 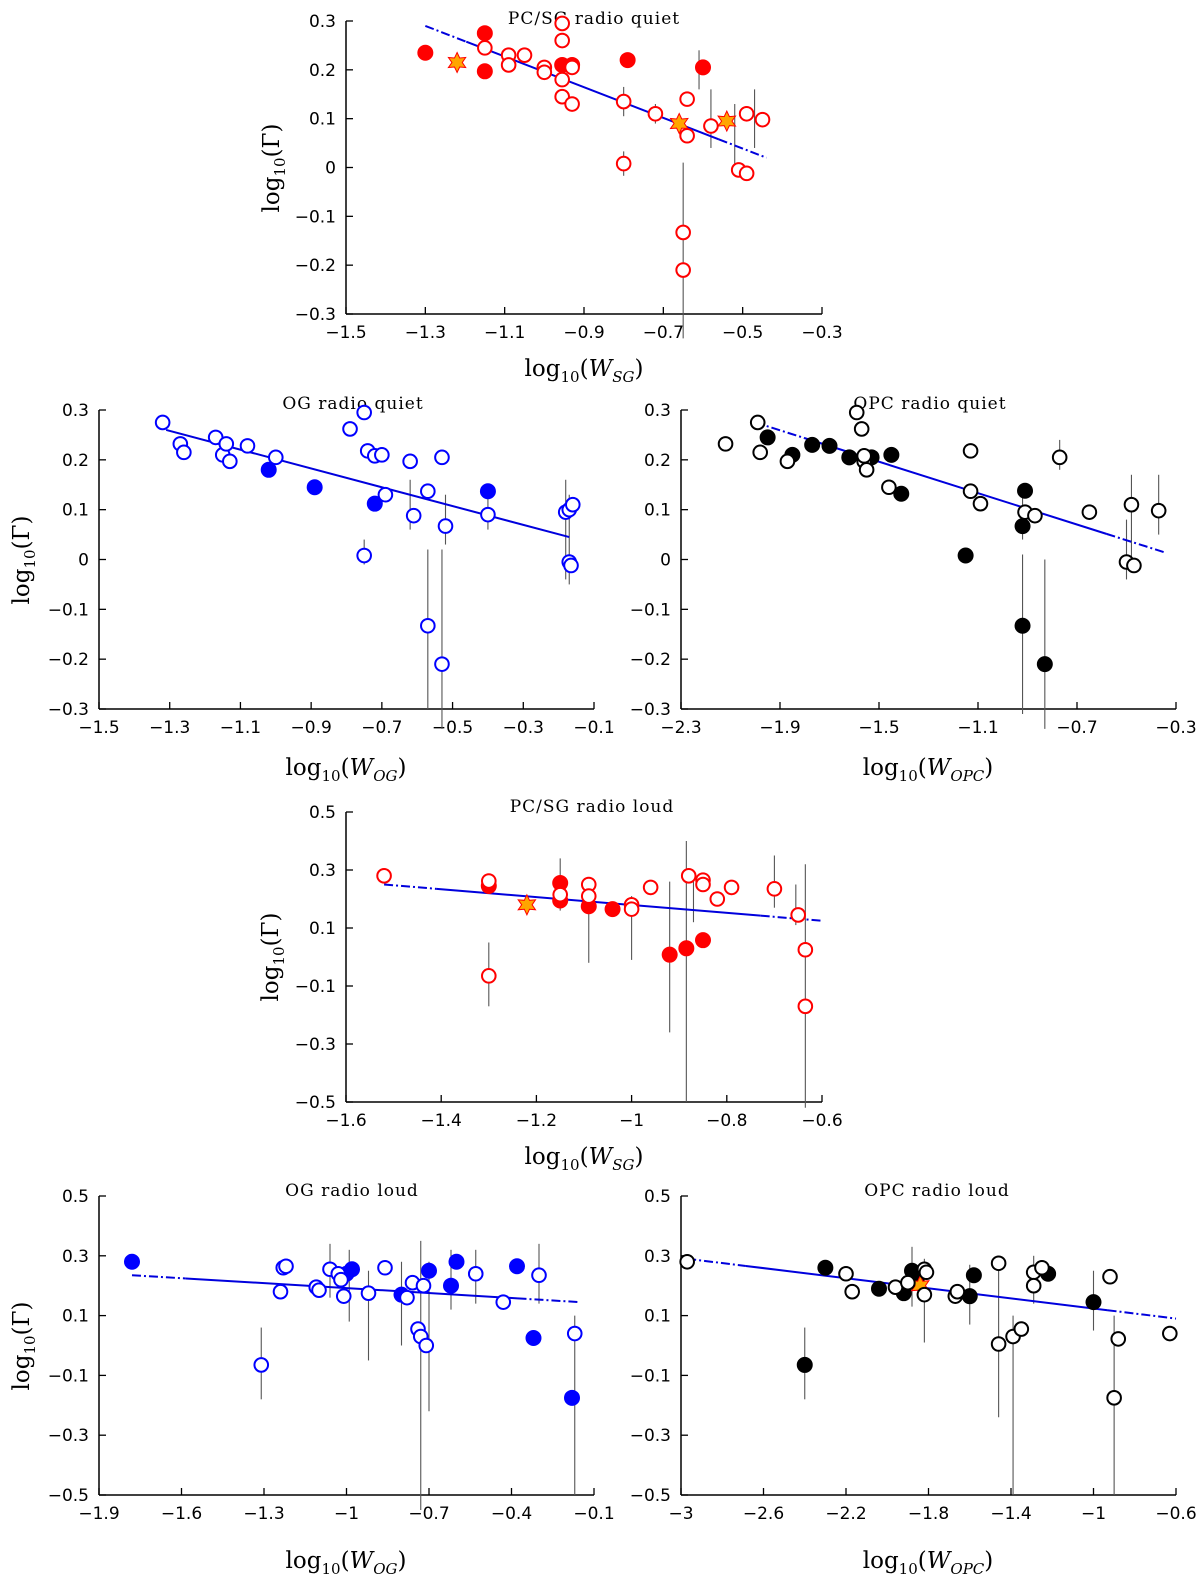 What do you see at coordinates (593, 1514) in the screenshot?
I see `x-tick-label: −0.1` at bounding box center [593, 1514].